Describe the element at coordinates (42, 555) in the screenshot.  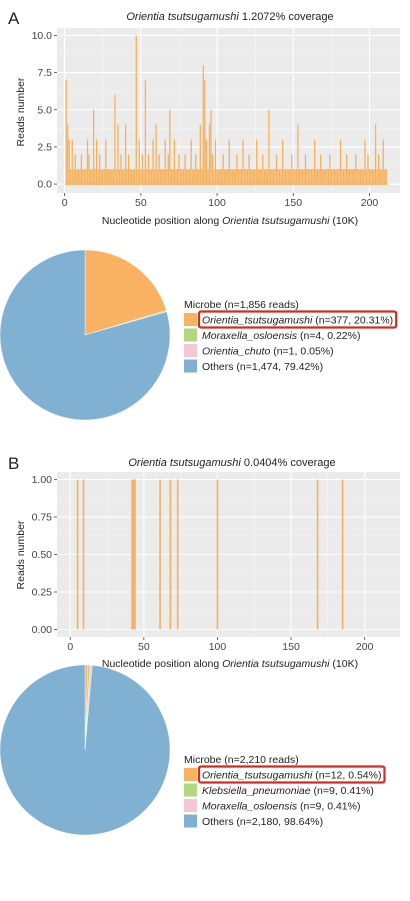
I see `y-tick-label: 0.50` at that location.